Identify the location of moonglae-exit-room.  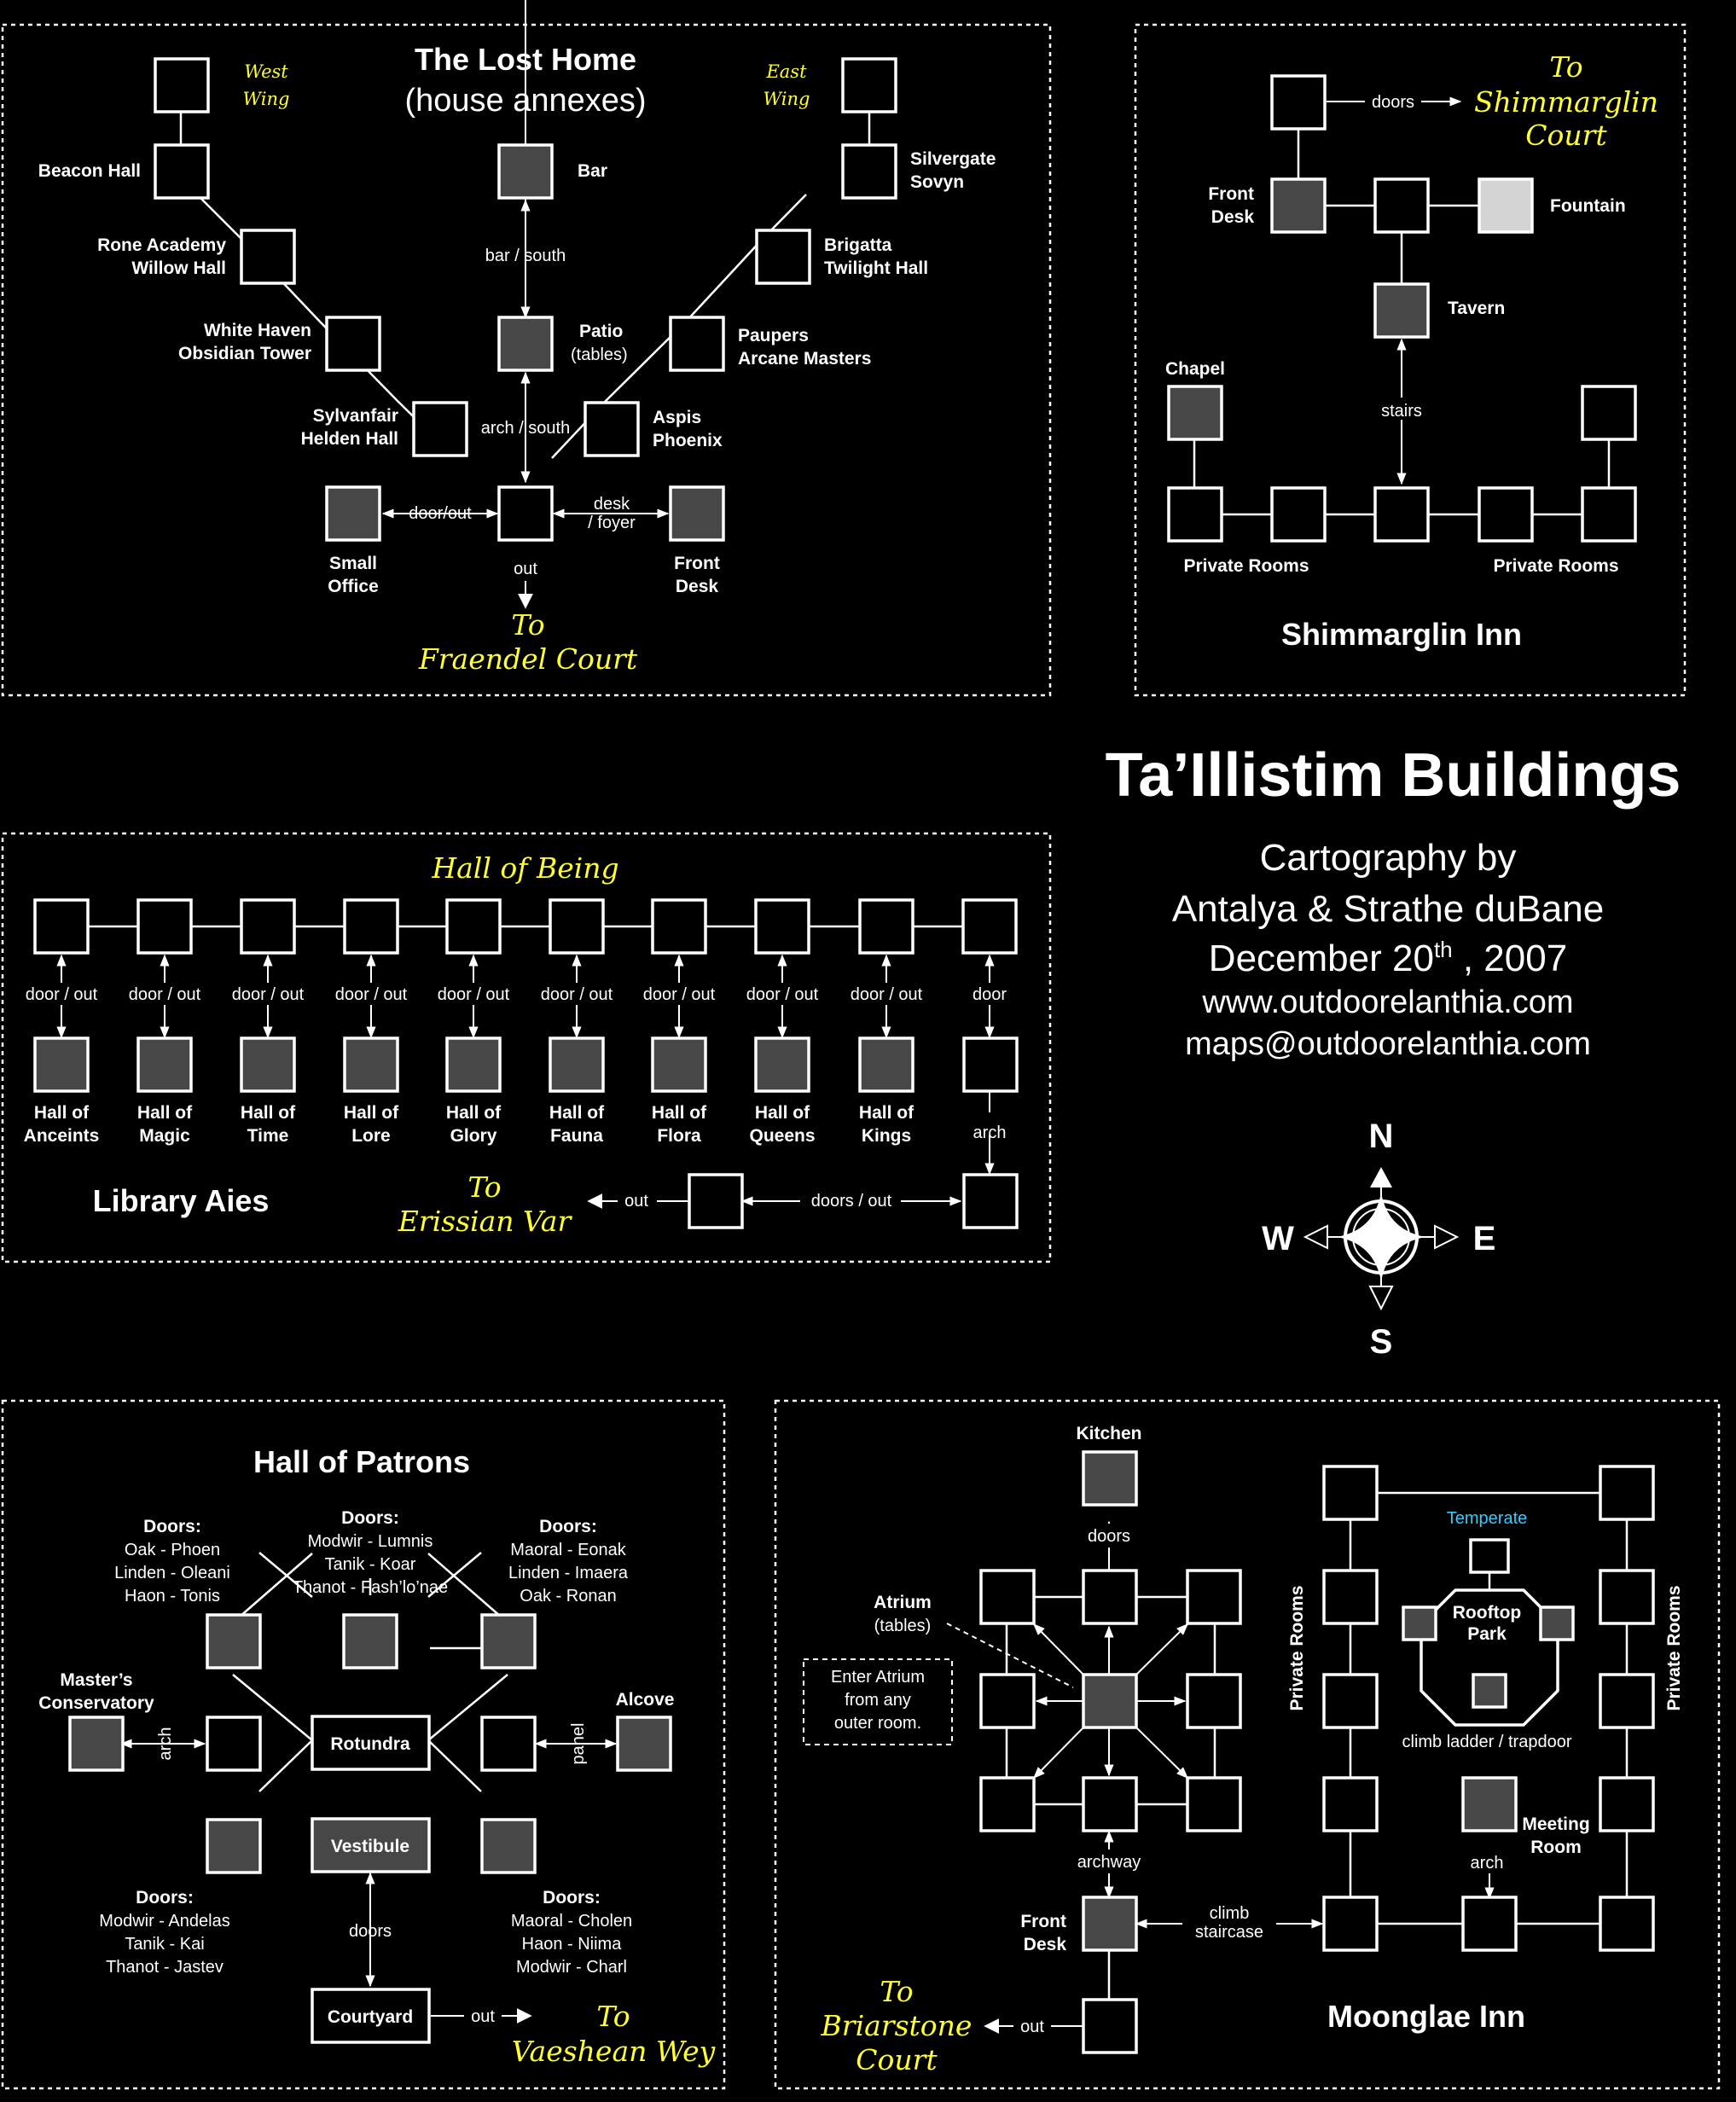
(1110, 2026).